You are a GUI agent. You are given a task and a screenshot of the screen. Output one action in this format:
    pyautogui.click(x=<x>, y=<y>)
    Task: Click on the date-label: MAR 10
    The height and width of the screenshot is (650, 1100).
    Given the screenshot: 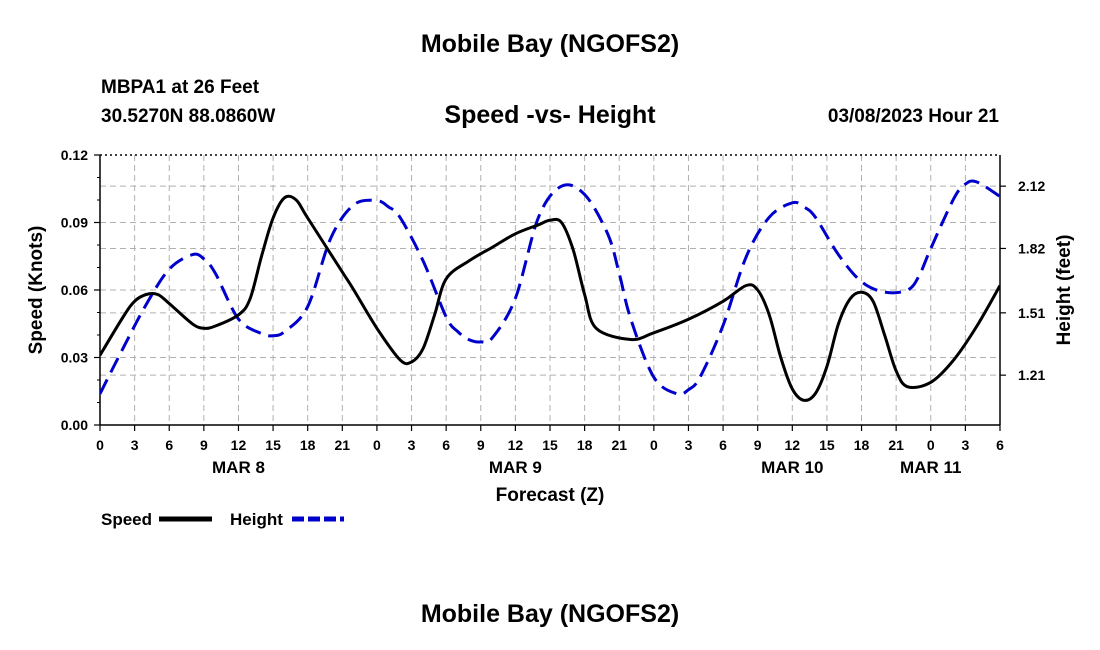 What is the action you would take?
    pyautogui.click(x=792, y=467)
    